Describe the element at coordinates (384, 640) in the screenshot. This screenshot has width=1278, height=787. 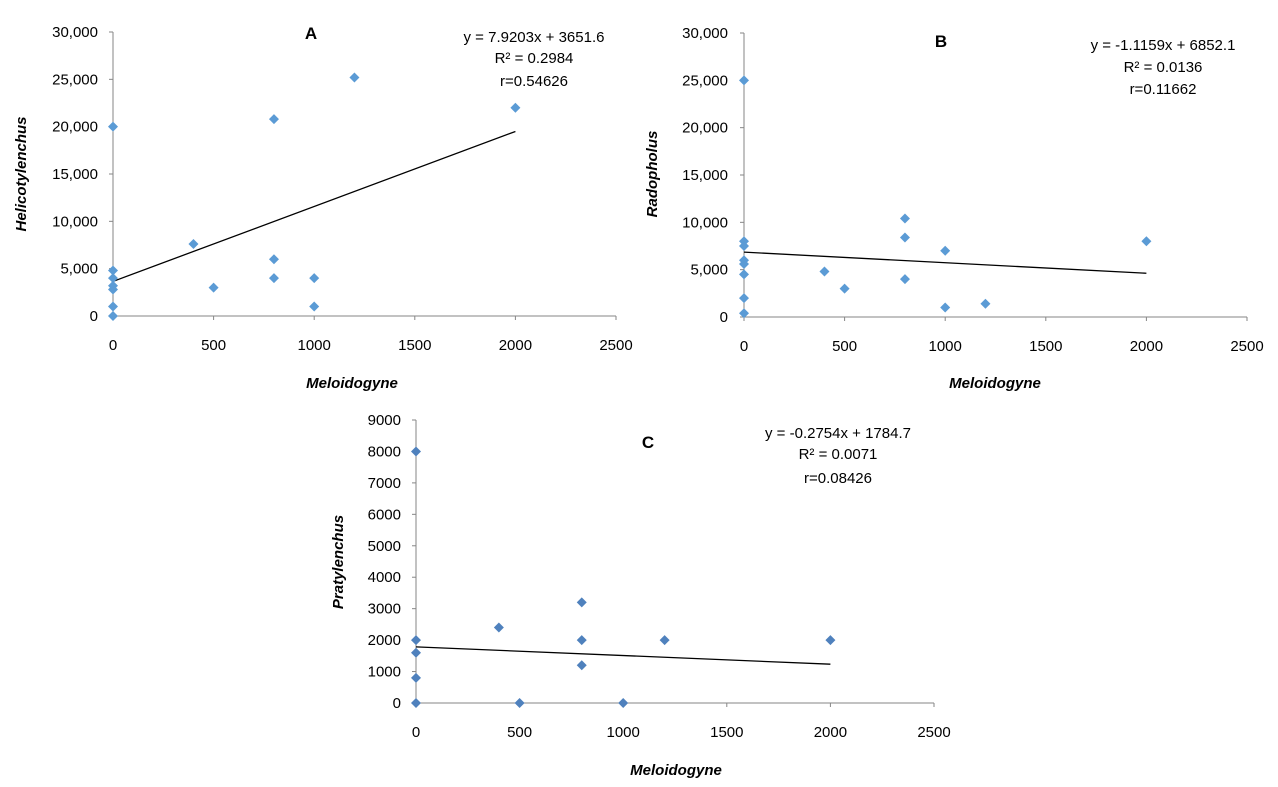
I see `y-tick-label: 2000` at that location.